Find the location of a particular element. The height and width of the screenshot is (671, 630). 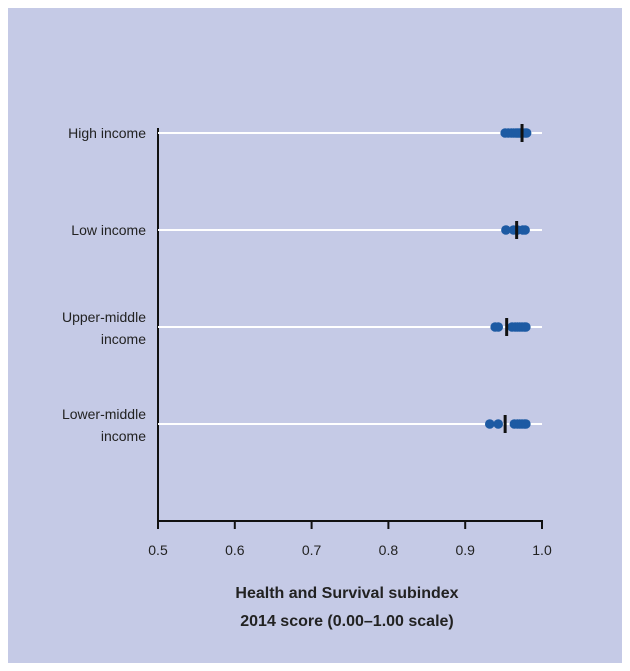

x-tick-label: 0.9 is located at coordinates (465, 550).